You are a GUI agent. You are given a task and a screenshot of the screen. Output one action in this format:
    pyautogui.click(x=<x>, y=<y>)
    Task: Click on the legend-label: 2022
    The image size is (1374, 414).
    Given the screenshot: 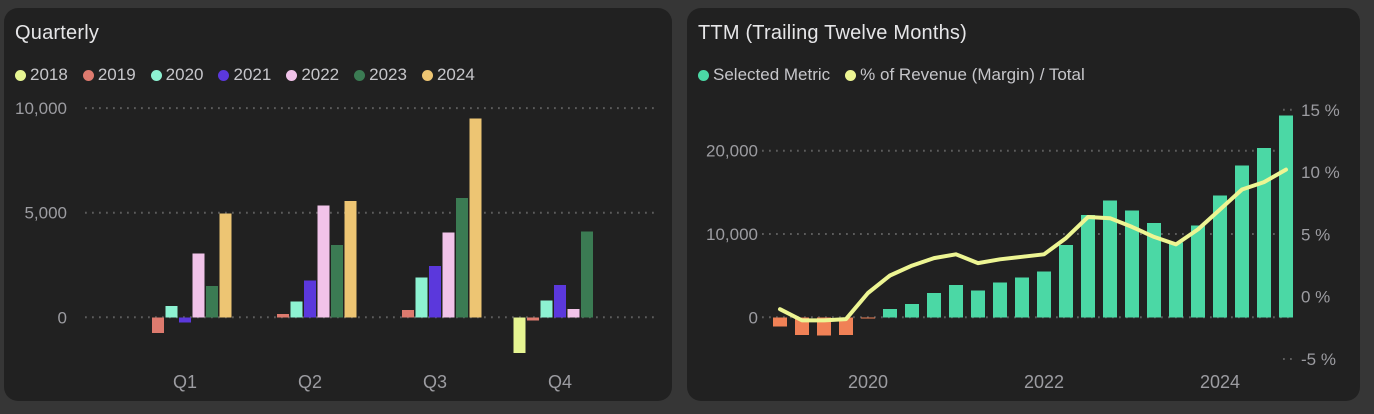 What is the action you would take?
    pyautogui.click(x=320, y=74)
    